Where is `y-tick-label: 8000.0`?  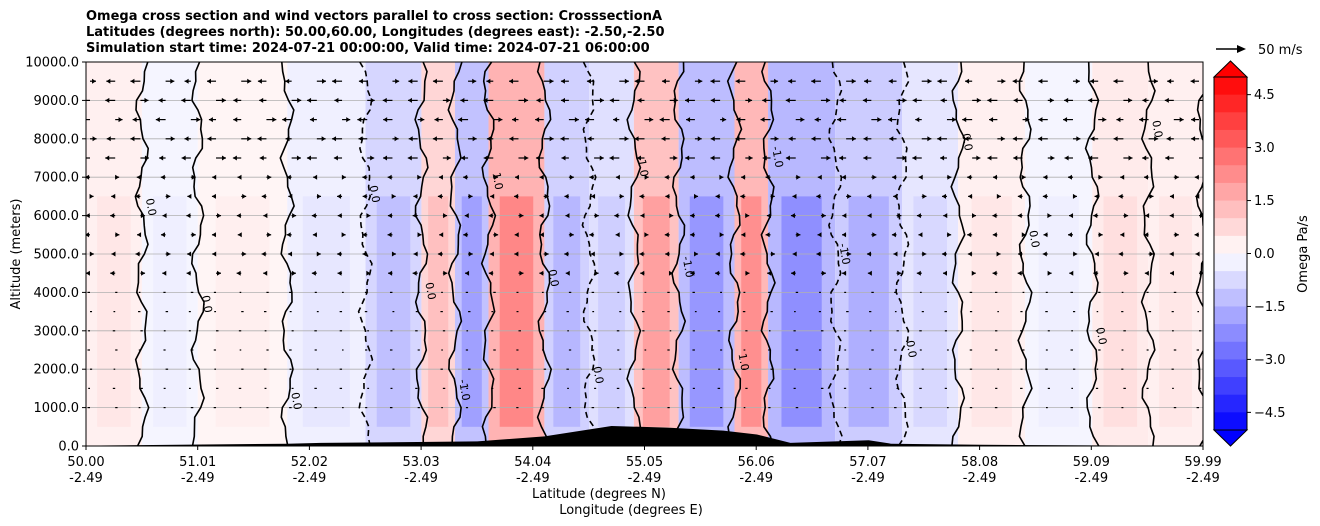 y-tick-label: 8000.0 is located at coordinates (57, 139).